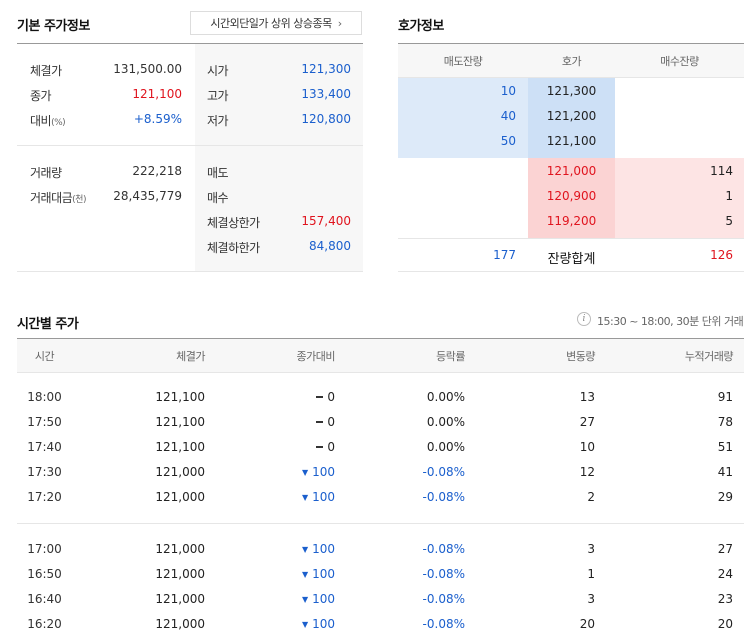  I want to click on basic-info-label: 거래량, so click(46, 172).